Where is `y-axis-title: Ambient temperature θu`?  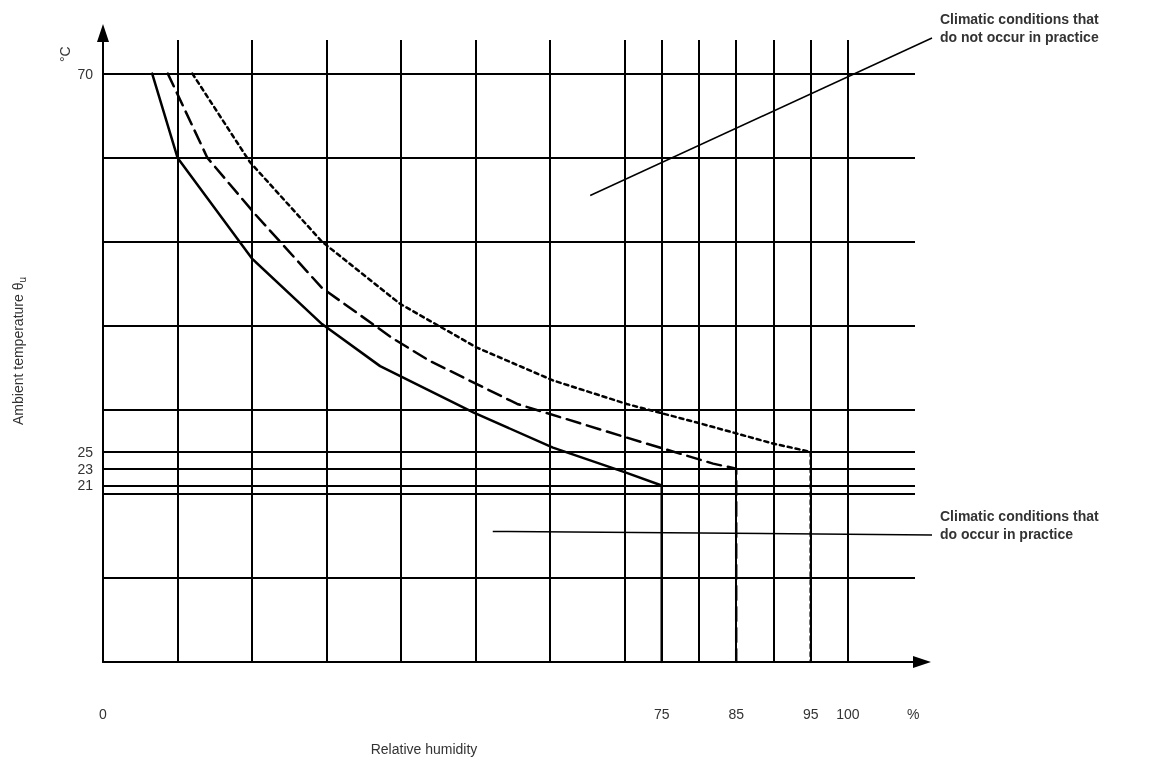
y-axis-title: Ambient temperature θu is located at coordinates (19, 351).